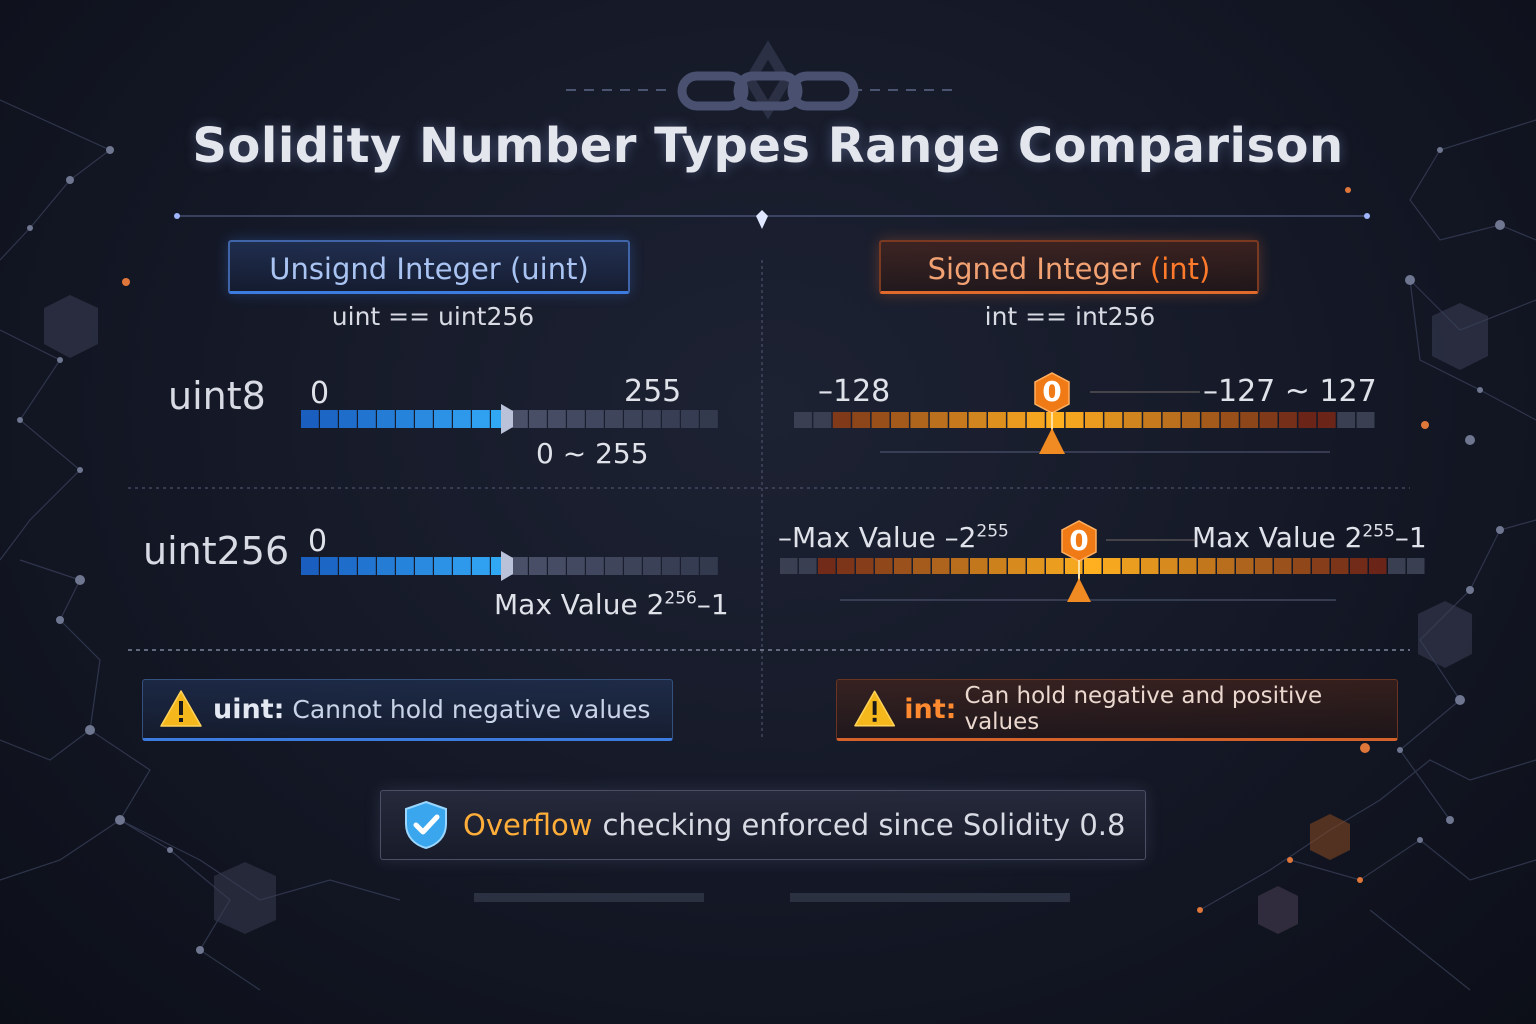 The height and width of the screenshot is (1024, 1536). I want to click on warning-icon, so click(875, 708).